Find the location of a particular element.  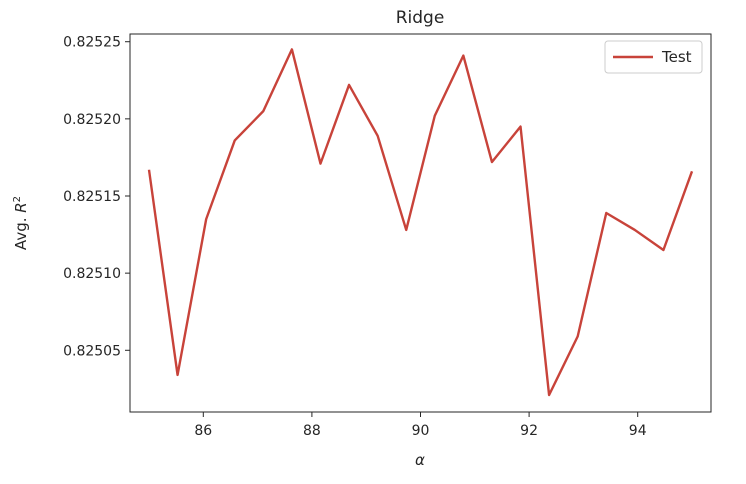

x-tick-label: 90 is located at coordinates (421, 431).